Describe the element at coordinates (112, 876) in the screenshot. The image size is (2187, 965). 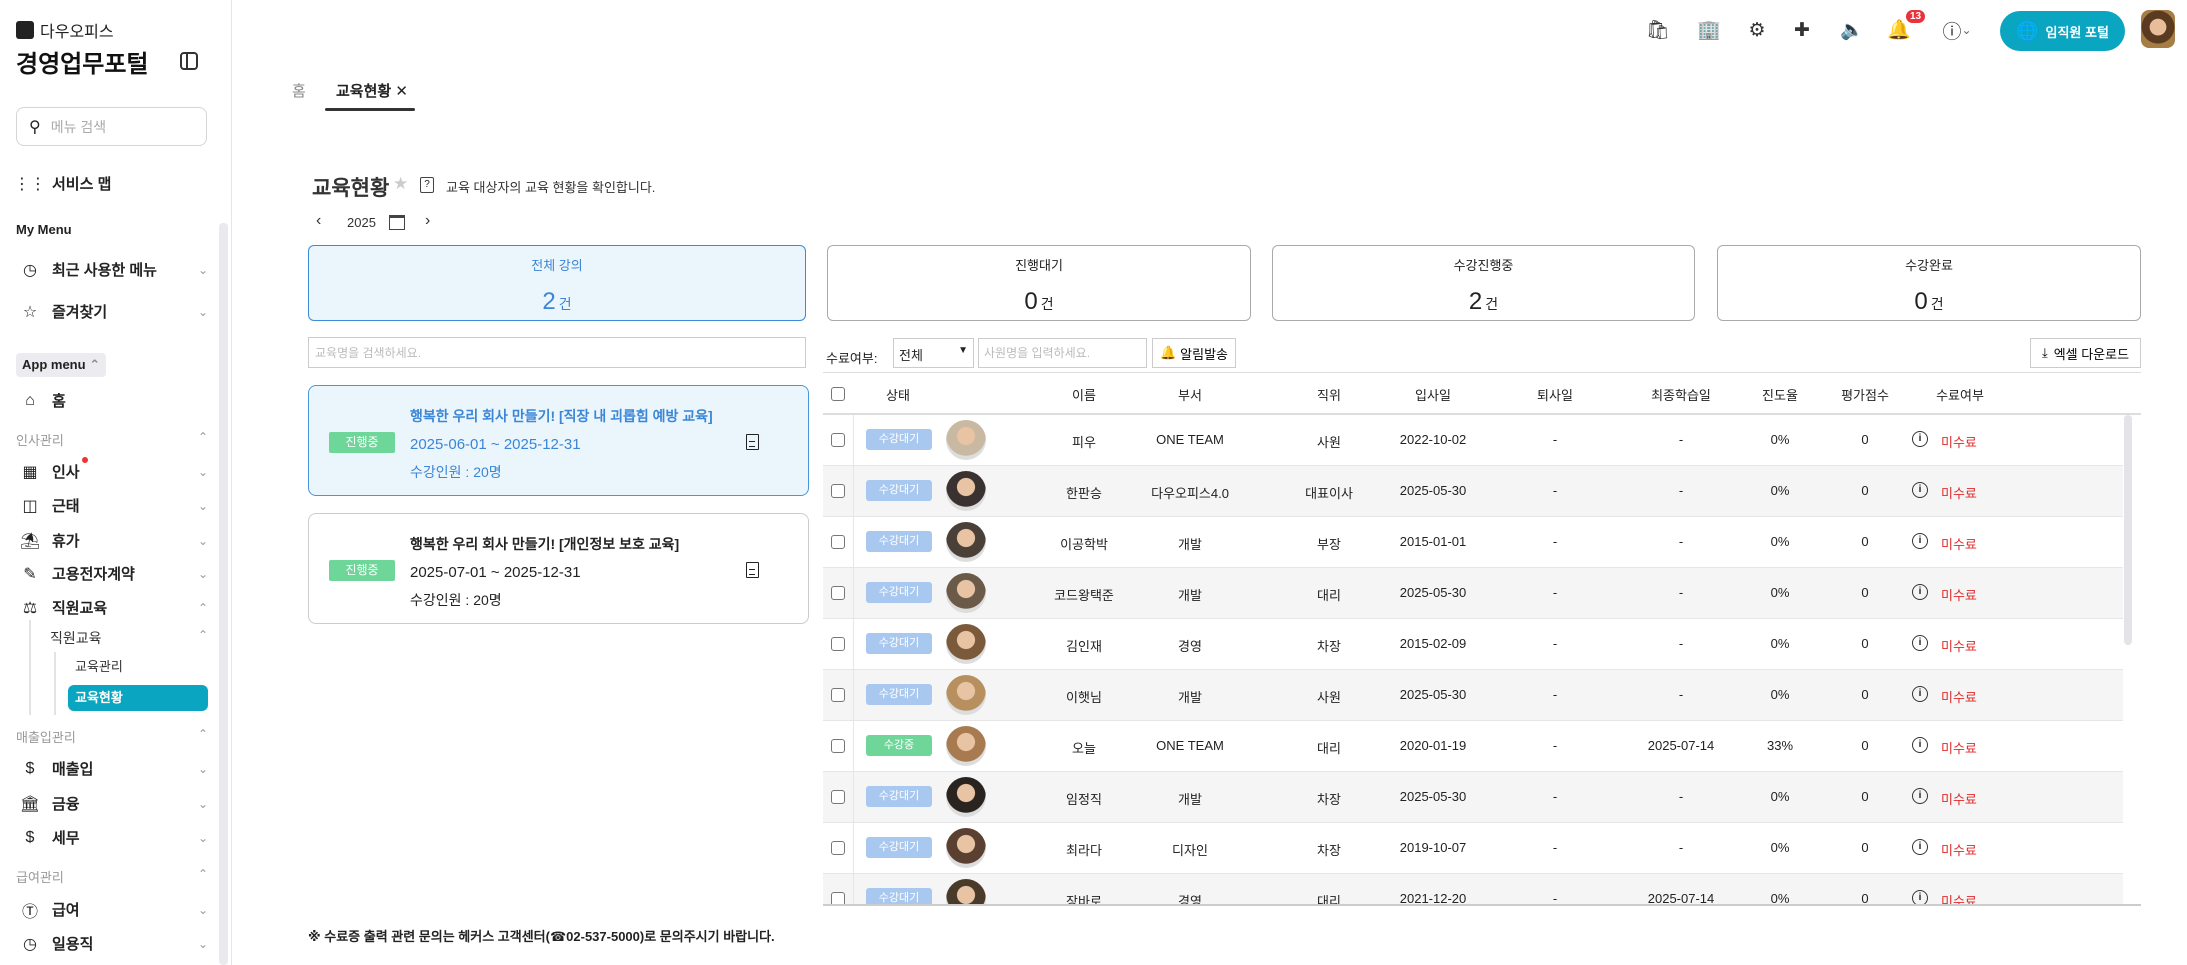
I see `section-payroll: 급여관리 ⌃` at that location.